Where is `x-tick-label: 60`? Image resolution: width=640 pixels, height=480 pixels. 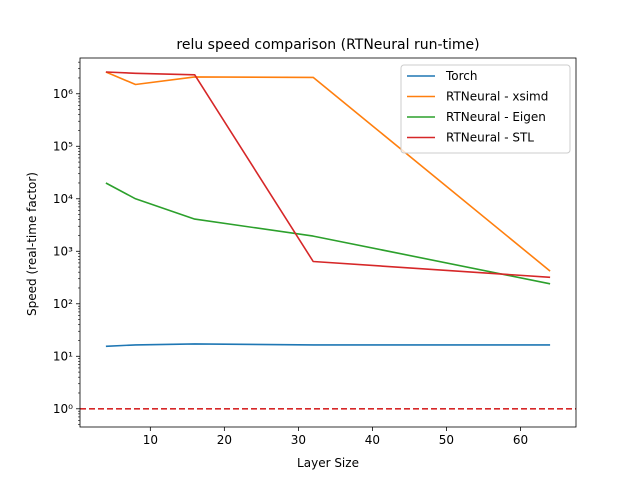
x-tick-label: 60 is located at coordinates (520, 440).